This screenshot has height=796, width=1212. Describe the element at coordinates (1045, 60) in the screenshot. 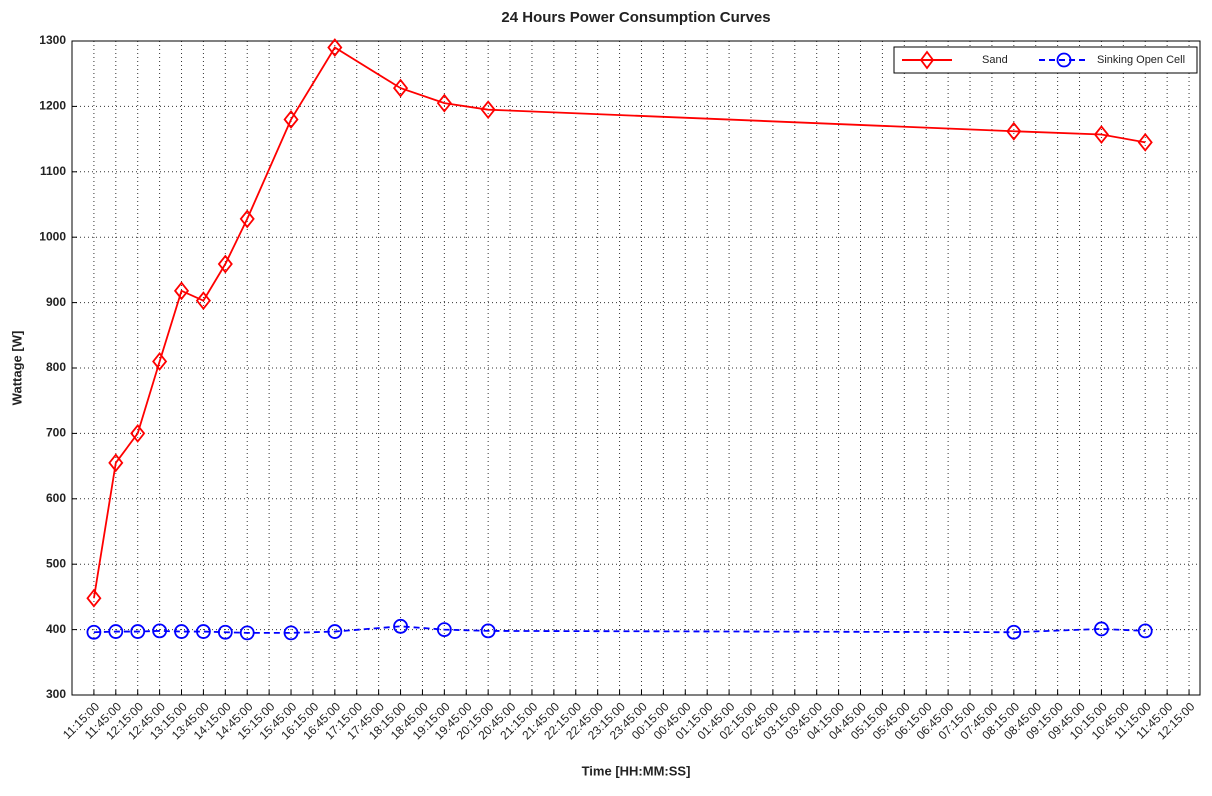

I see `legend: Sand Sinking Open Cell` at that location.